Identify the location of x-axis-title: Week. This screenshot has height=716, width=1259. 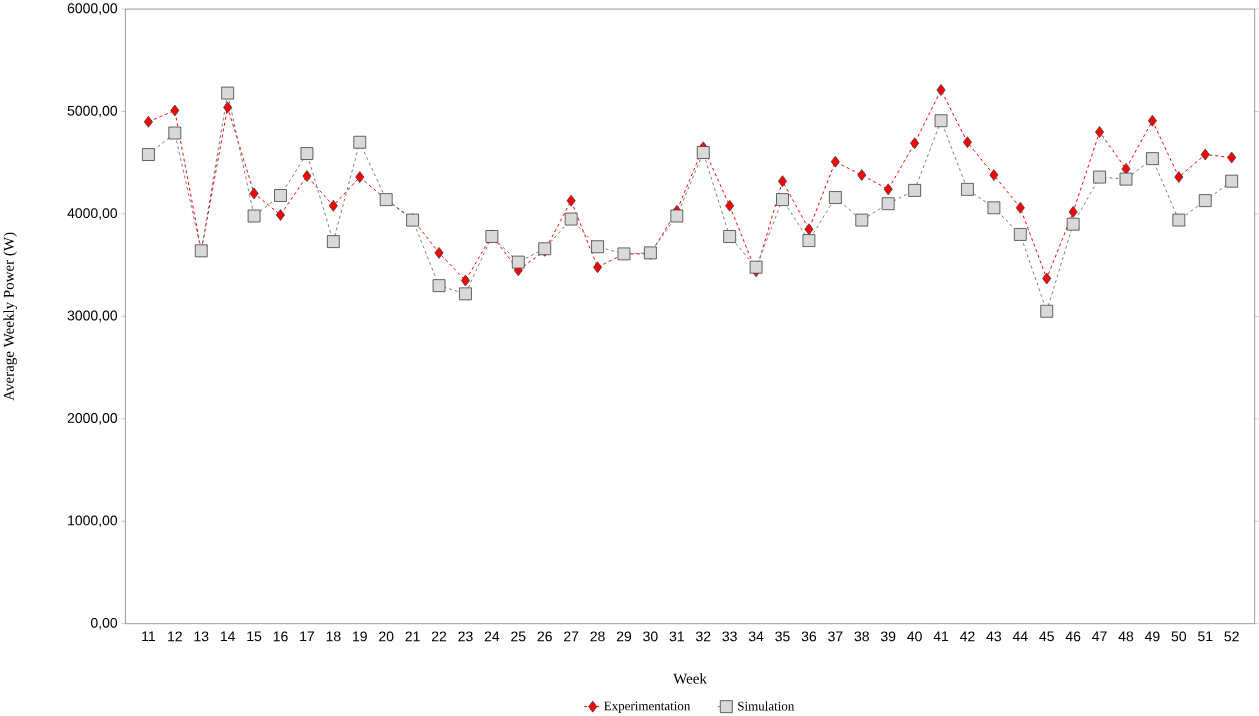
(690, 678).